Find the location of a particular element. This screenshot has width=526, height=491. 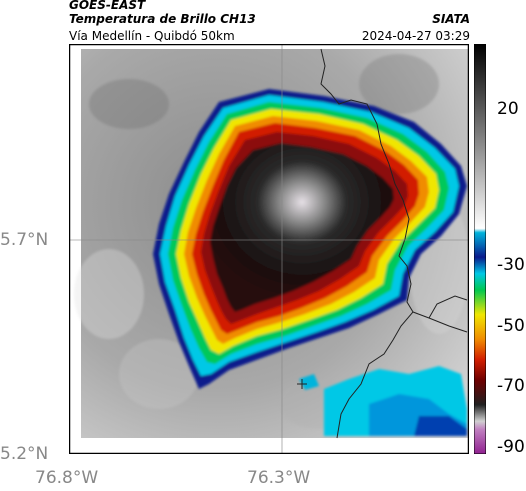

product-title: Temperatura de Brillo CH13 is located at coordinates (162, 19).